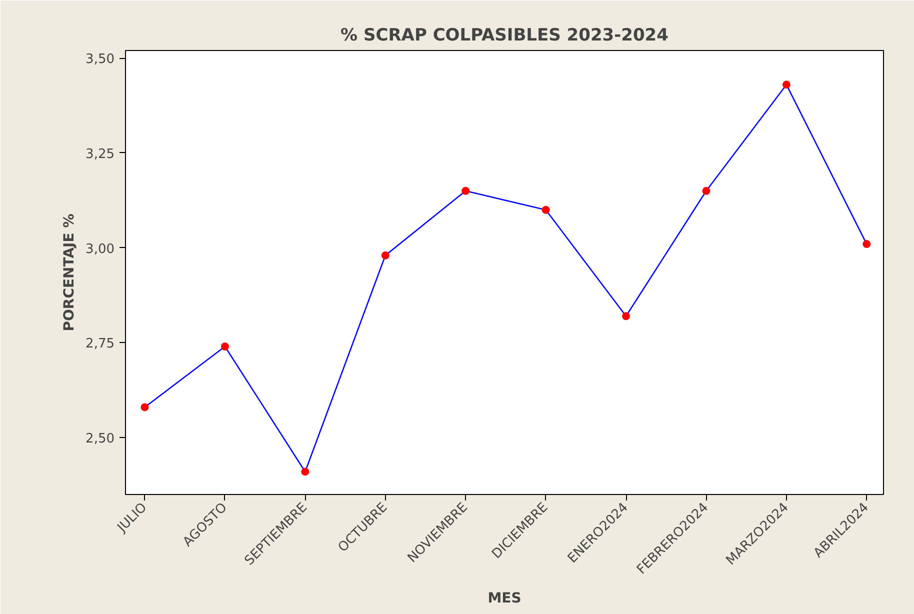 The height and width of the screenshot is (614, 914). What do you see at coordinates (100, 60) in the screenshot?
I see `y-tick-label: 3,50` at bounding box center [100, 60].